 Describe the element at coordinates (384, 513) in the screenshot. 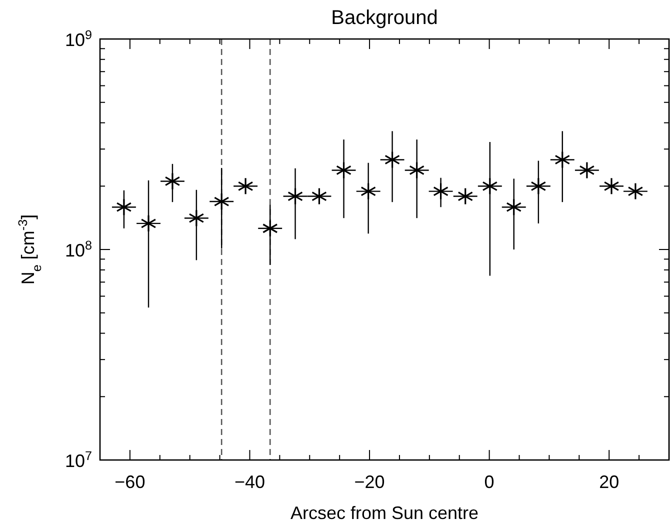

I see `x-axis-title: Arcsec from Sun centre` at that location.